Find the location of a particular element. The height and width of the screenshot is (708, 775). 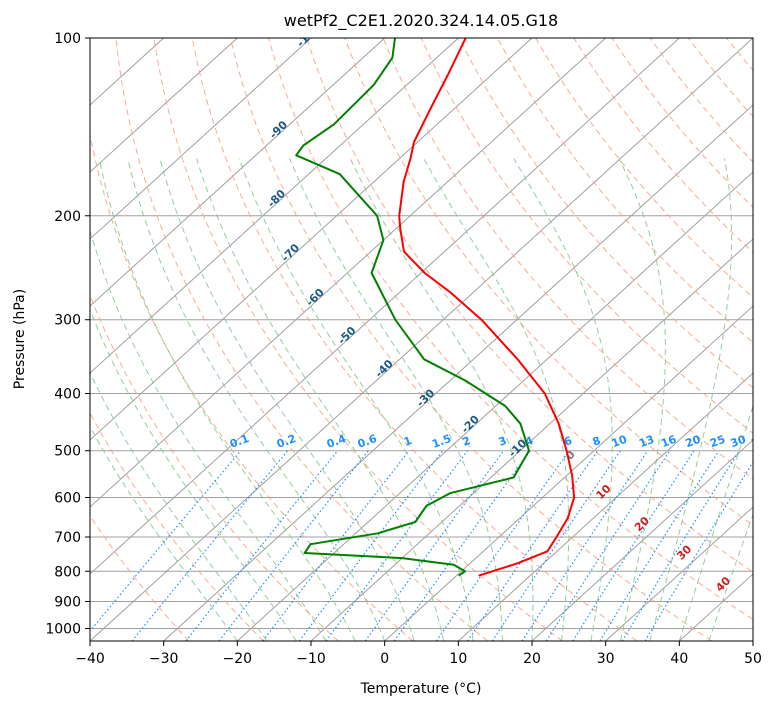

y-tick-label: 600 is located at coordinates (67, 498).